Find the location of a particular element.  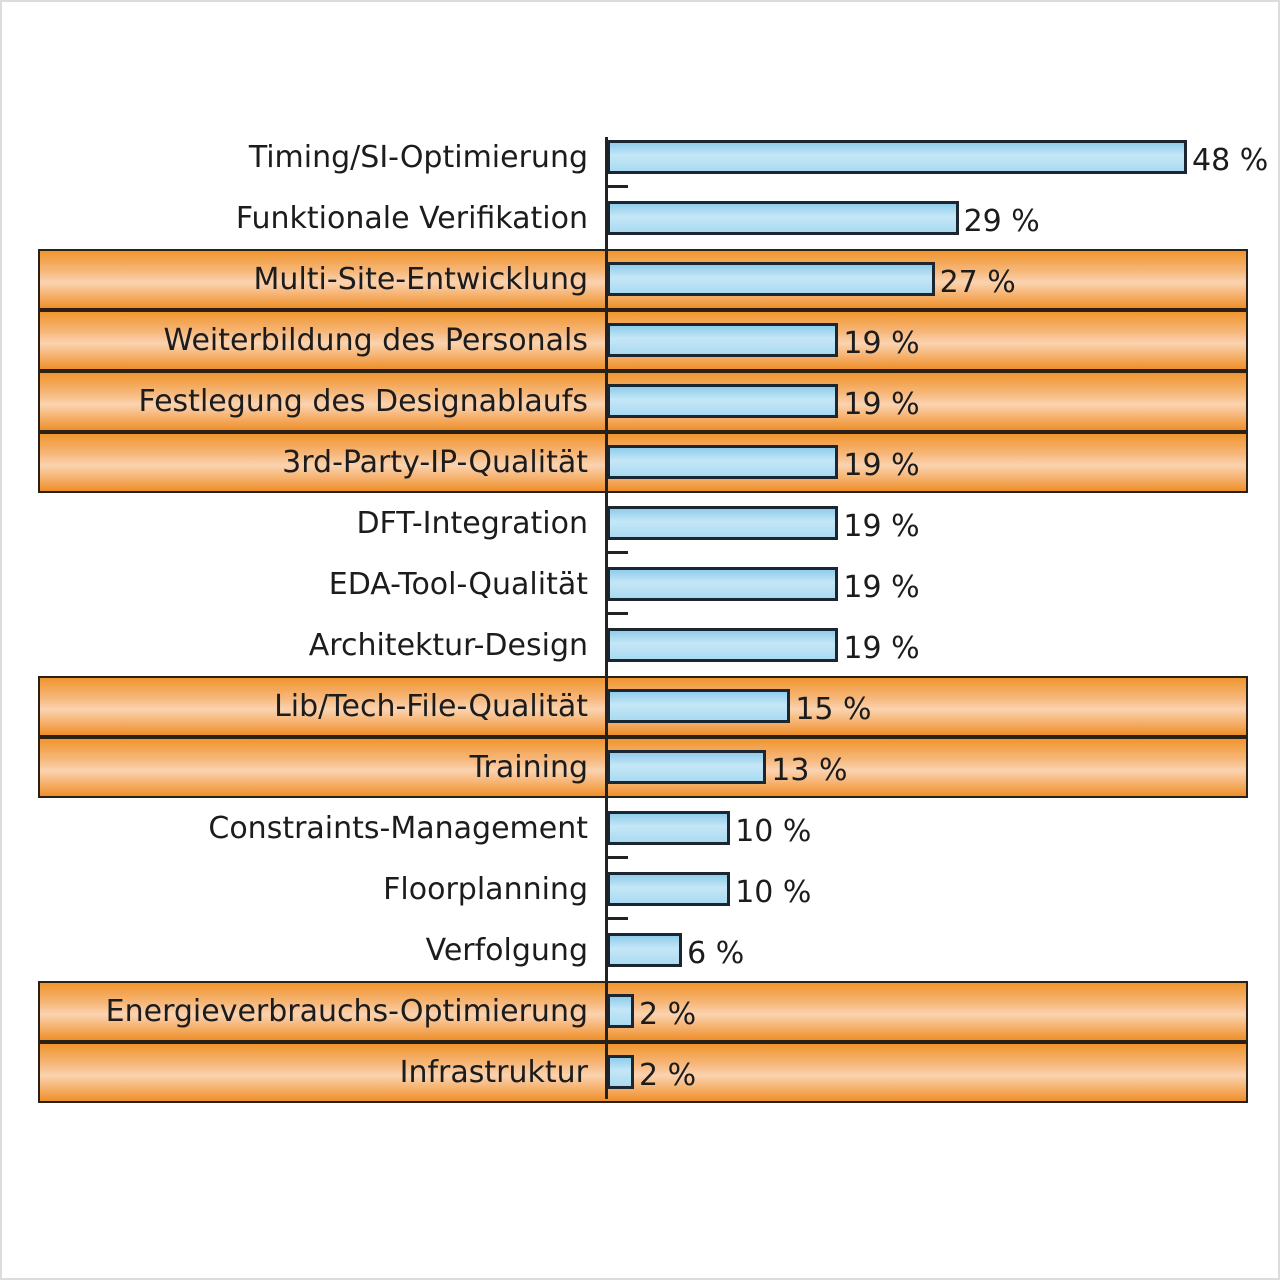

y-axis-line is located at coordinates (606, 618).